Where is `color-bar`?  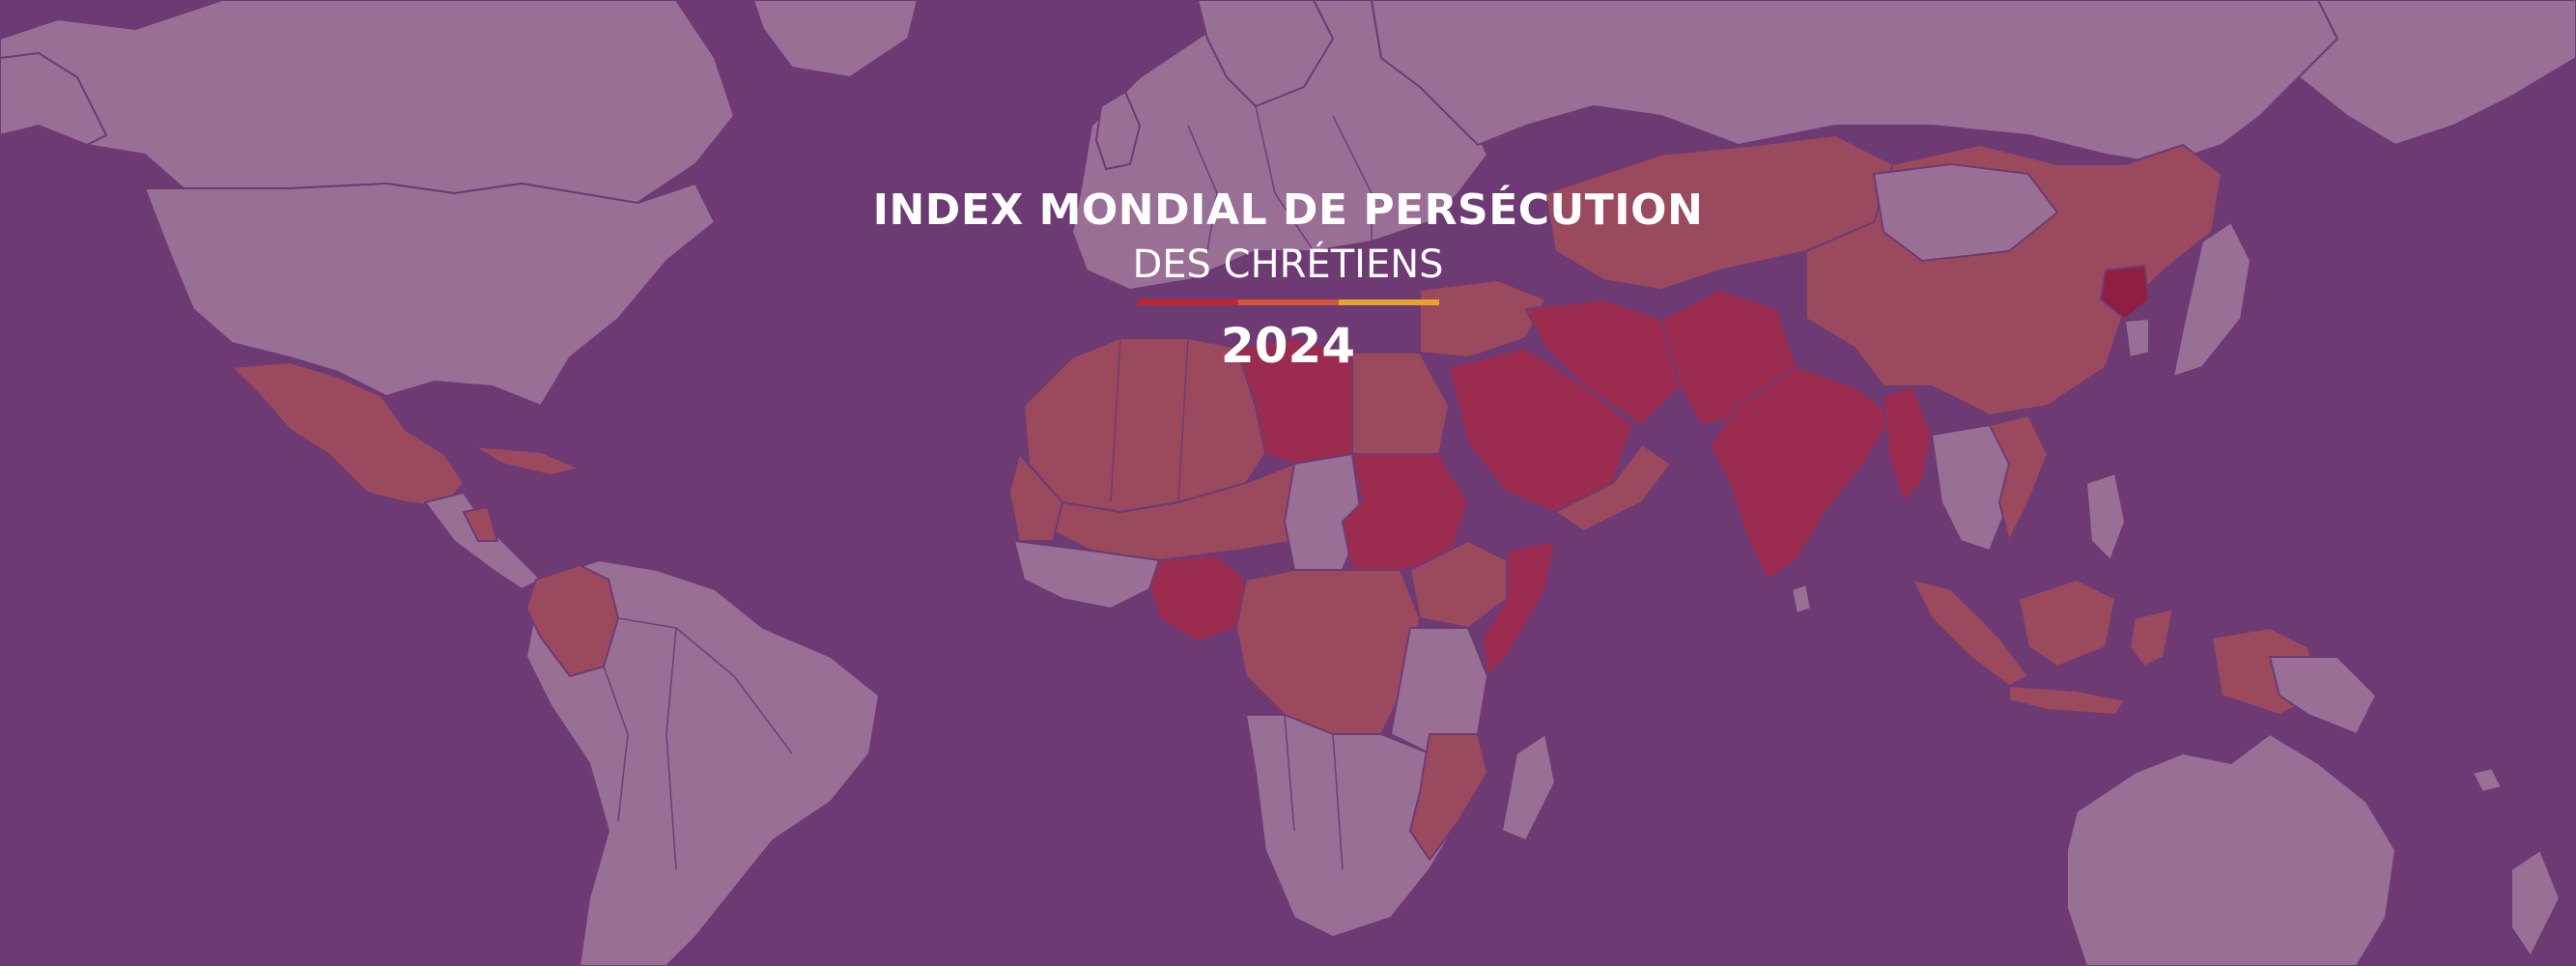 color-bar is located at coordinates (1288, 302).